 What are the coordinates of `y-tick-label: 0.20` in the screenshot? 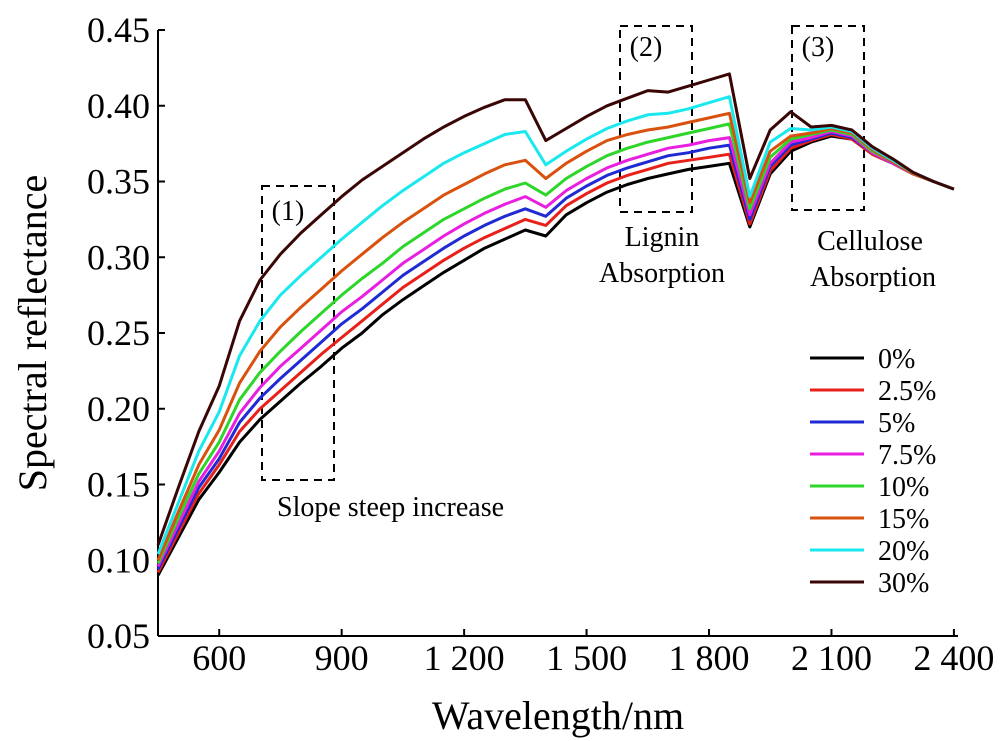 It's located at (118, 409).